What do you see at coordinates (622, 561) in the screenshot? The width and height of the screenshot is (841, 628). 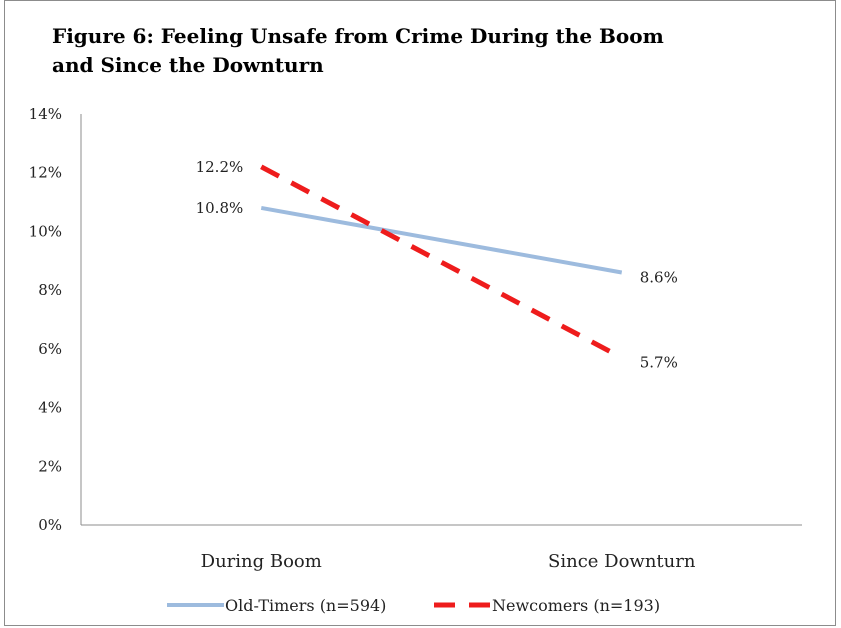 I see `x-category-label: Since Downturn` at bounding box center [622, 561].